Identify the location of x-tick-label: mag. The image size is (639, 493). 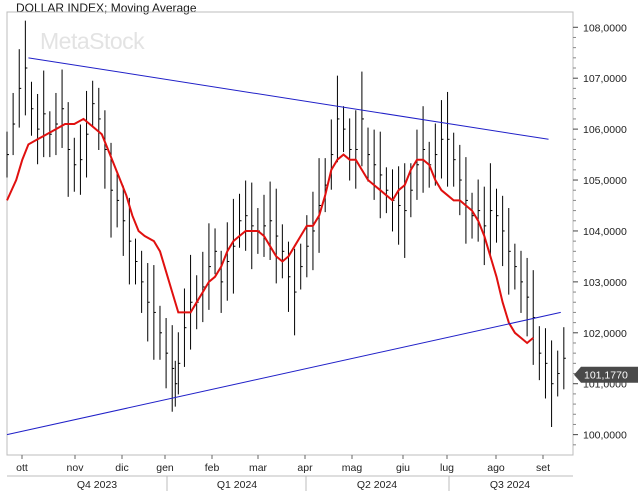
(352, 468).